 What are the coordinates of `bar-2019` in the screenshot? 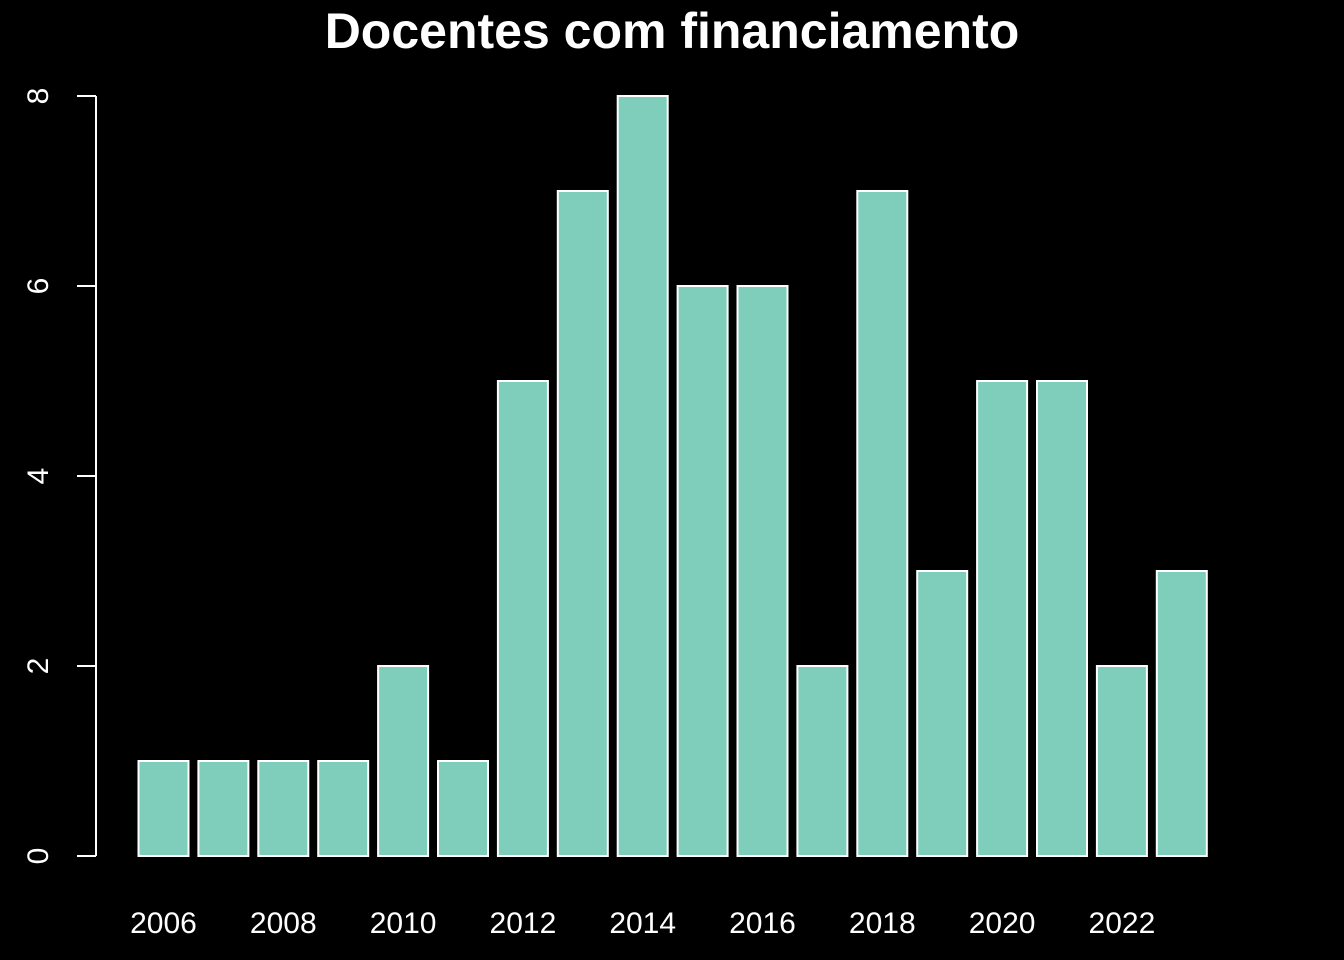 It's located at (942, 713).